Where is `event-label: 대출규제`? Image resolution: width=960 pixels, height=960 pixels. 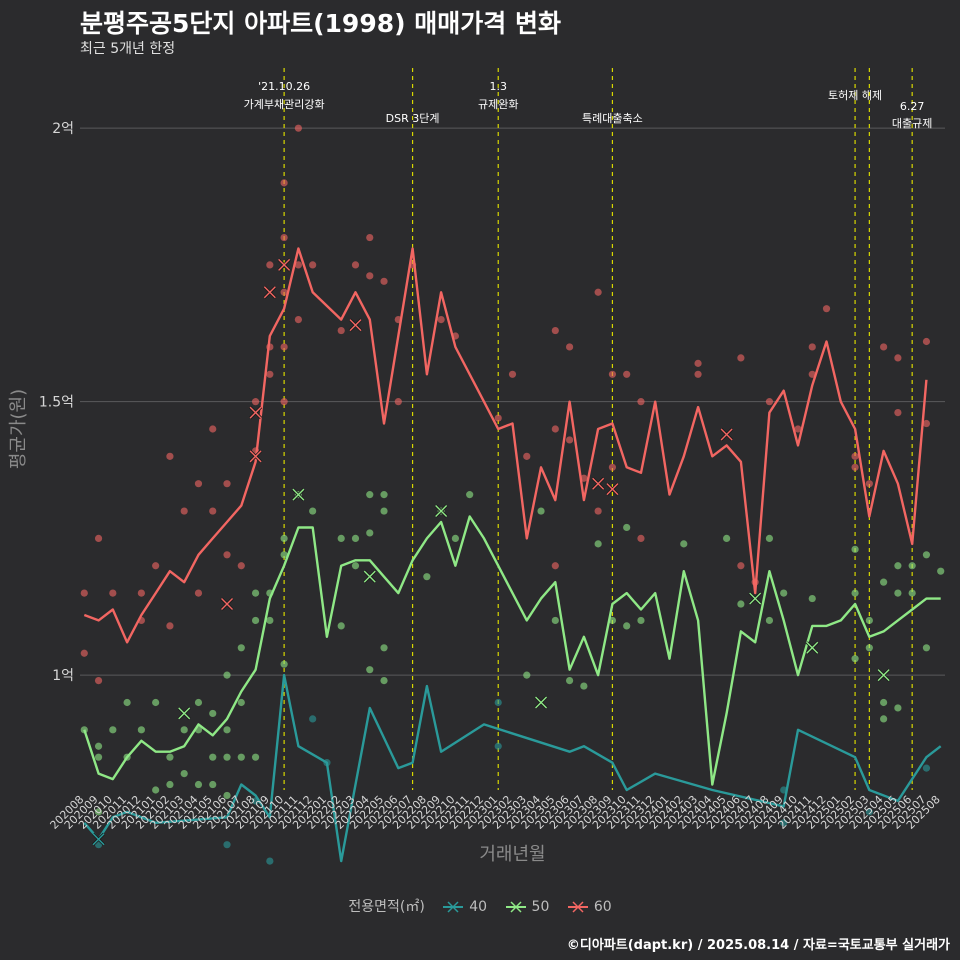 event-label: 대출규제 is located at coordinates (912, 123).